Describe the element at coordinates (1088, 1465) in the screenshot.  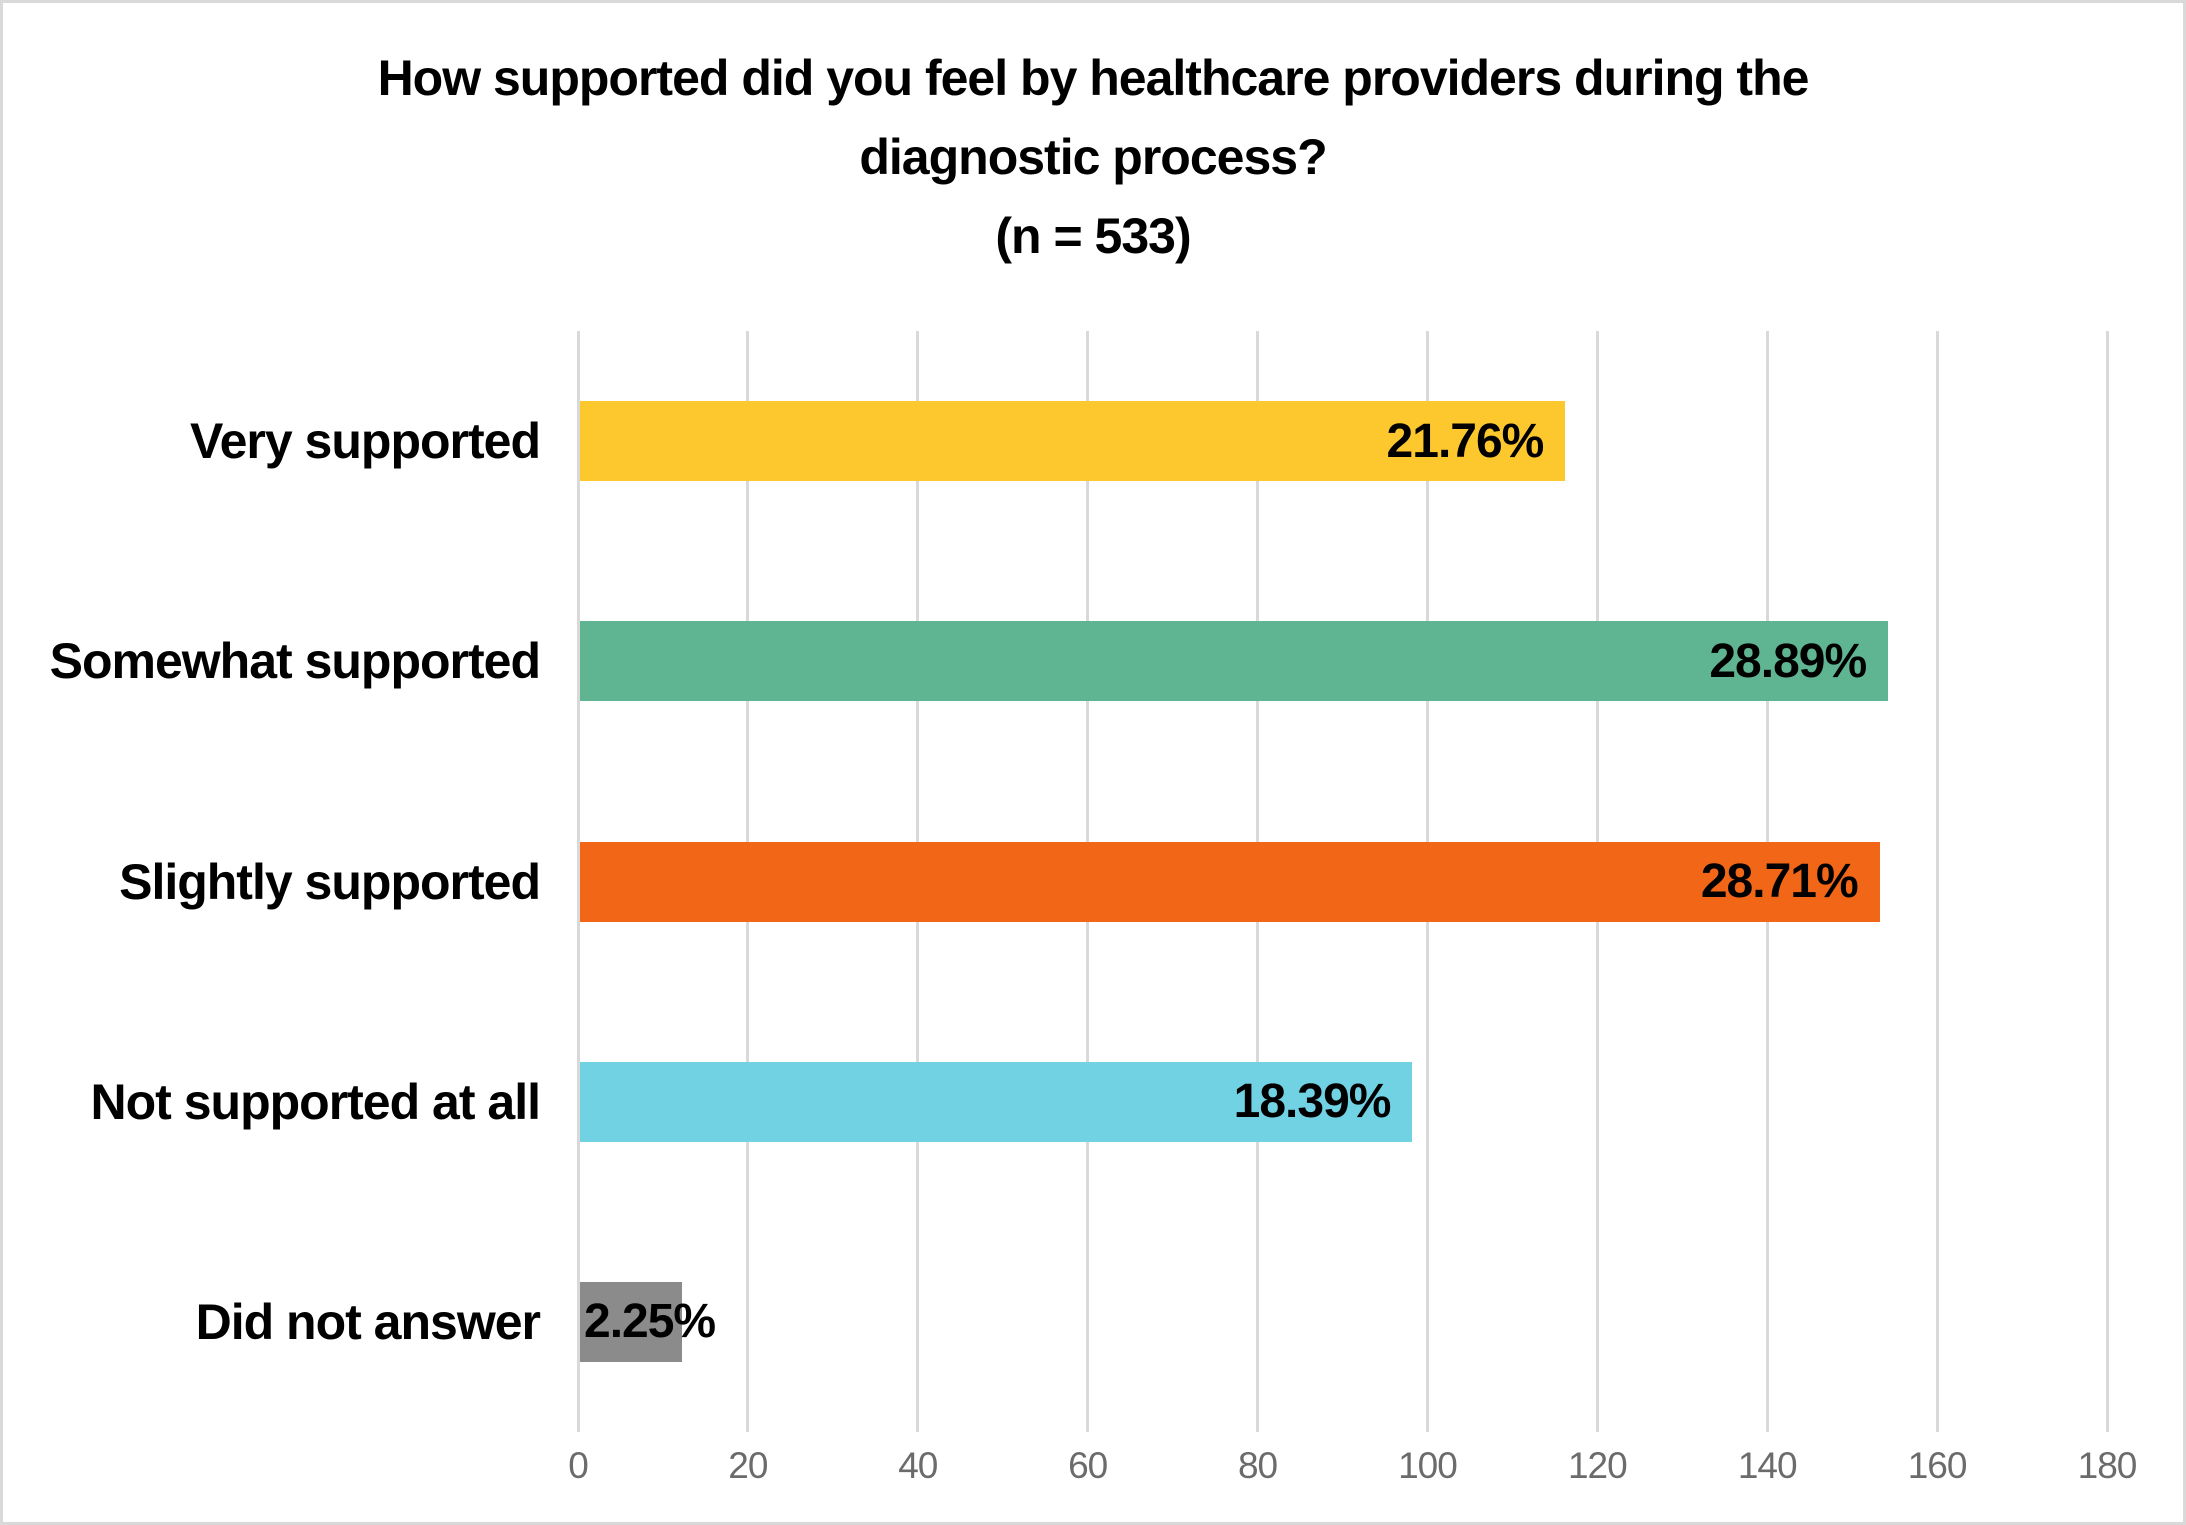
I see `x-tick-label-60: 60` at that location.